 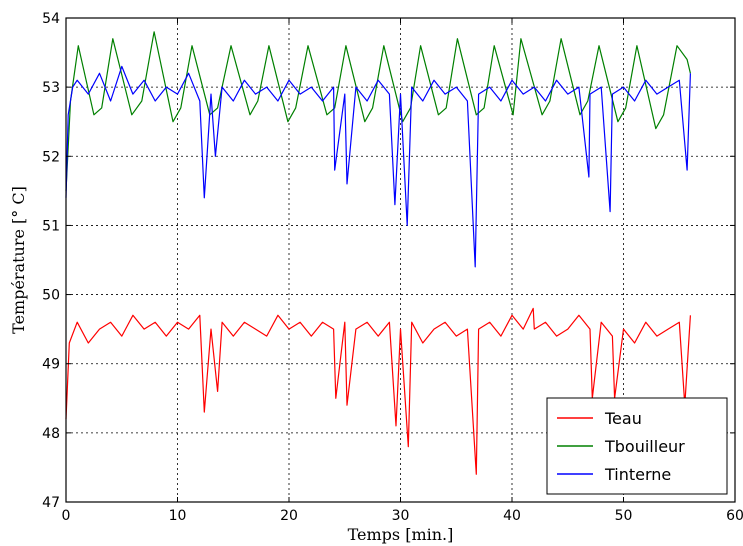 I want to click on y-tick-label: 47, so click(x=51, y=503).